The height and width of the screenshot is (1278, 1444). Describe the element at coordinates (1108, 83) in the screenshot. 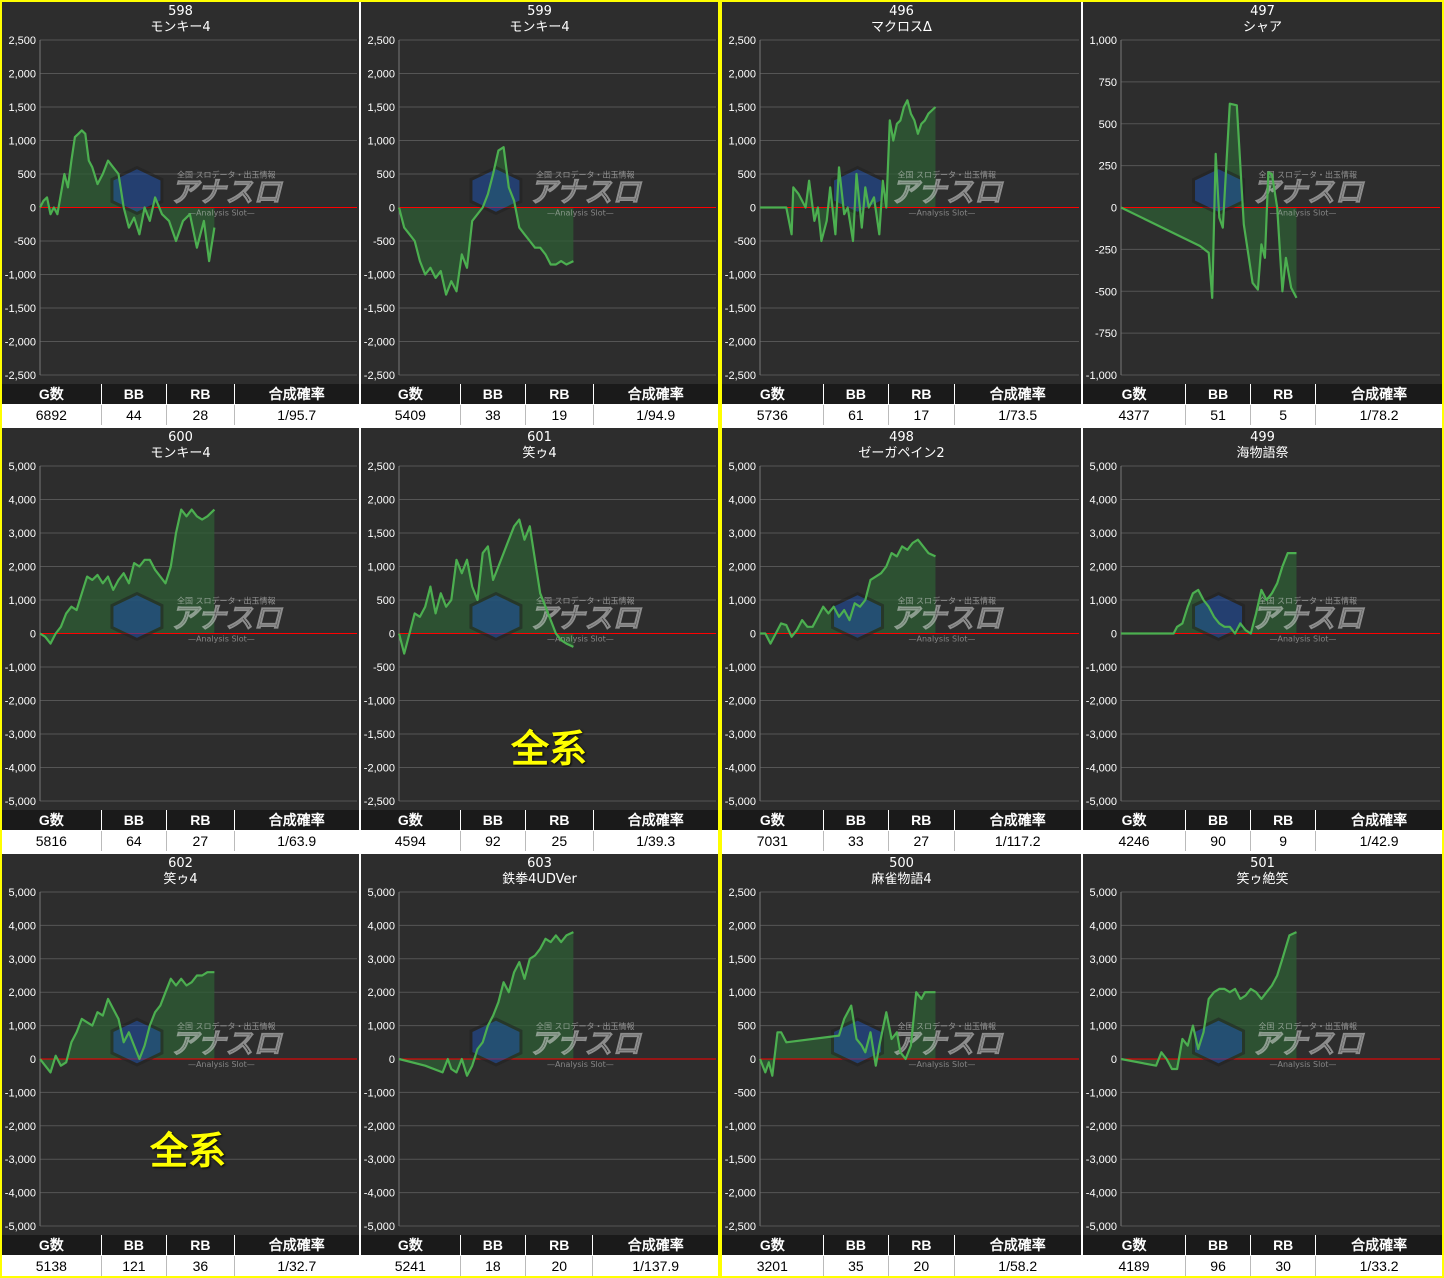

I see `y-tick-label: 750` at that location.